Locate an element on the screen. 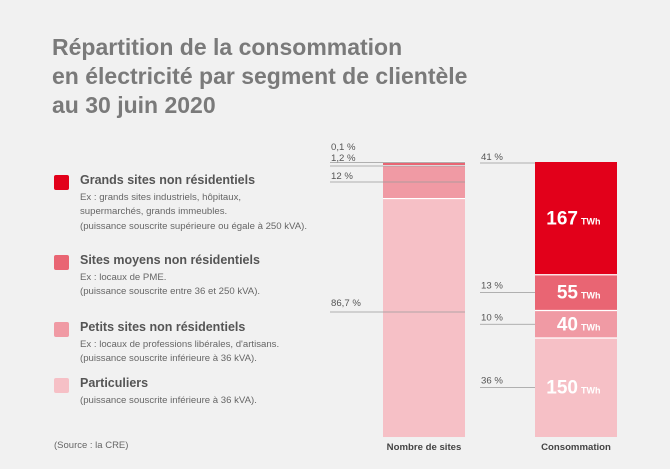 The image size is (670, 469). percentage-label: 13 % is located at coordinates (492, 286).